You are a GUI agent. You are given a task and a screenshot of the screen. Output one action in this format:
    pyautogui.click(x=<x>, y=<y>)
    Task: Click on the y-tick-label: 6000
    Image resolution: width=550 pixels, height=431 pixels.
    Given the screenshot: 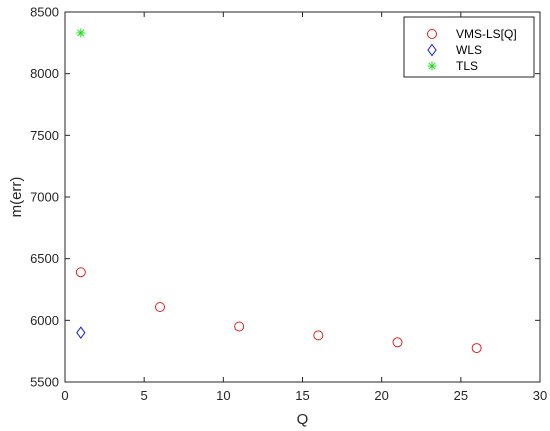 What is the action you would take?
    pyautogui.click(x=44, y=320)
    